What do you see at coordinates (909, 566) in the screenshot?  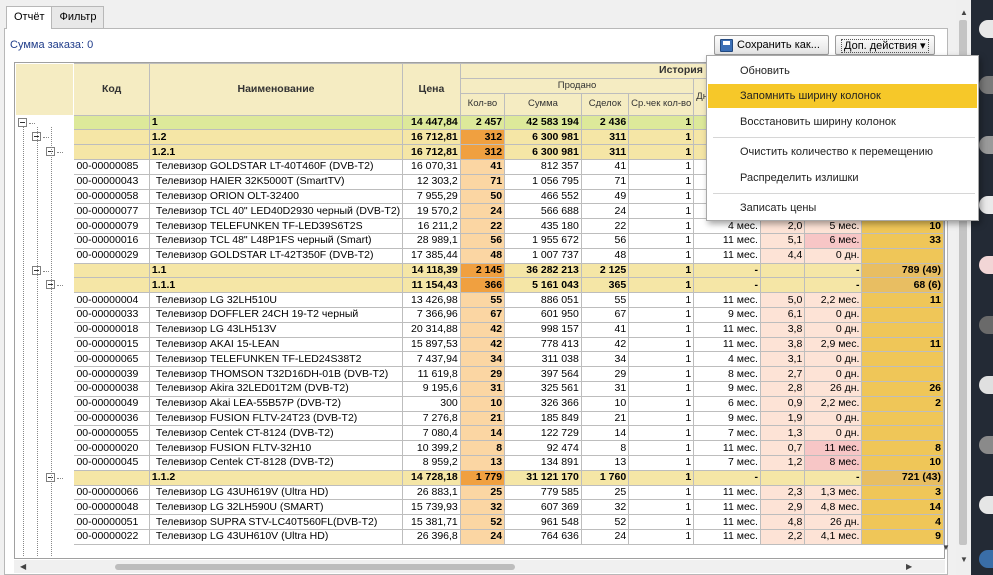 I see `scroll-right-arrow-icon: ▶` at bounding box center [909, 566].